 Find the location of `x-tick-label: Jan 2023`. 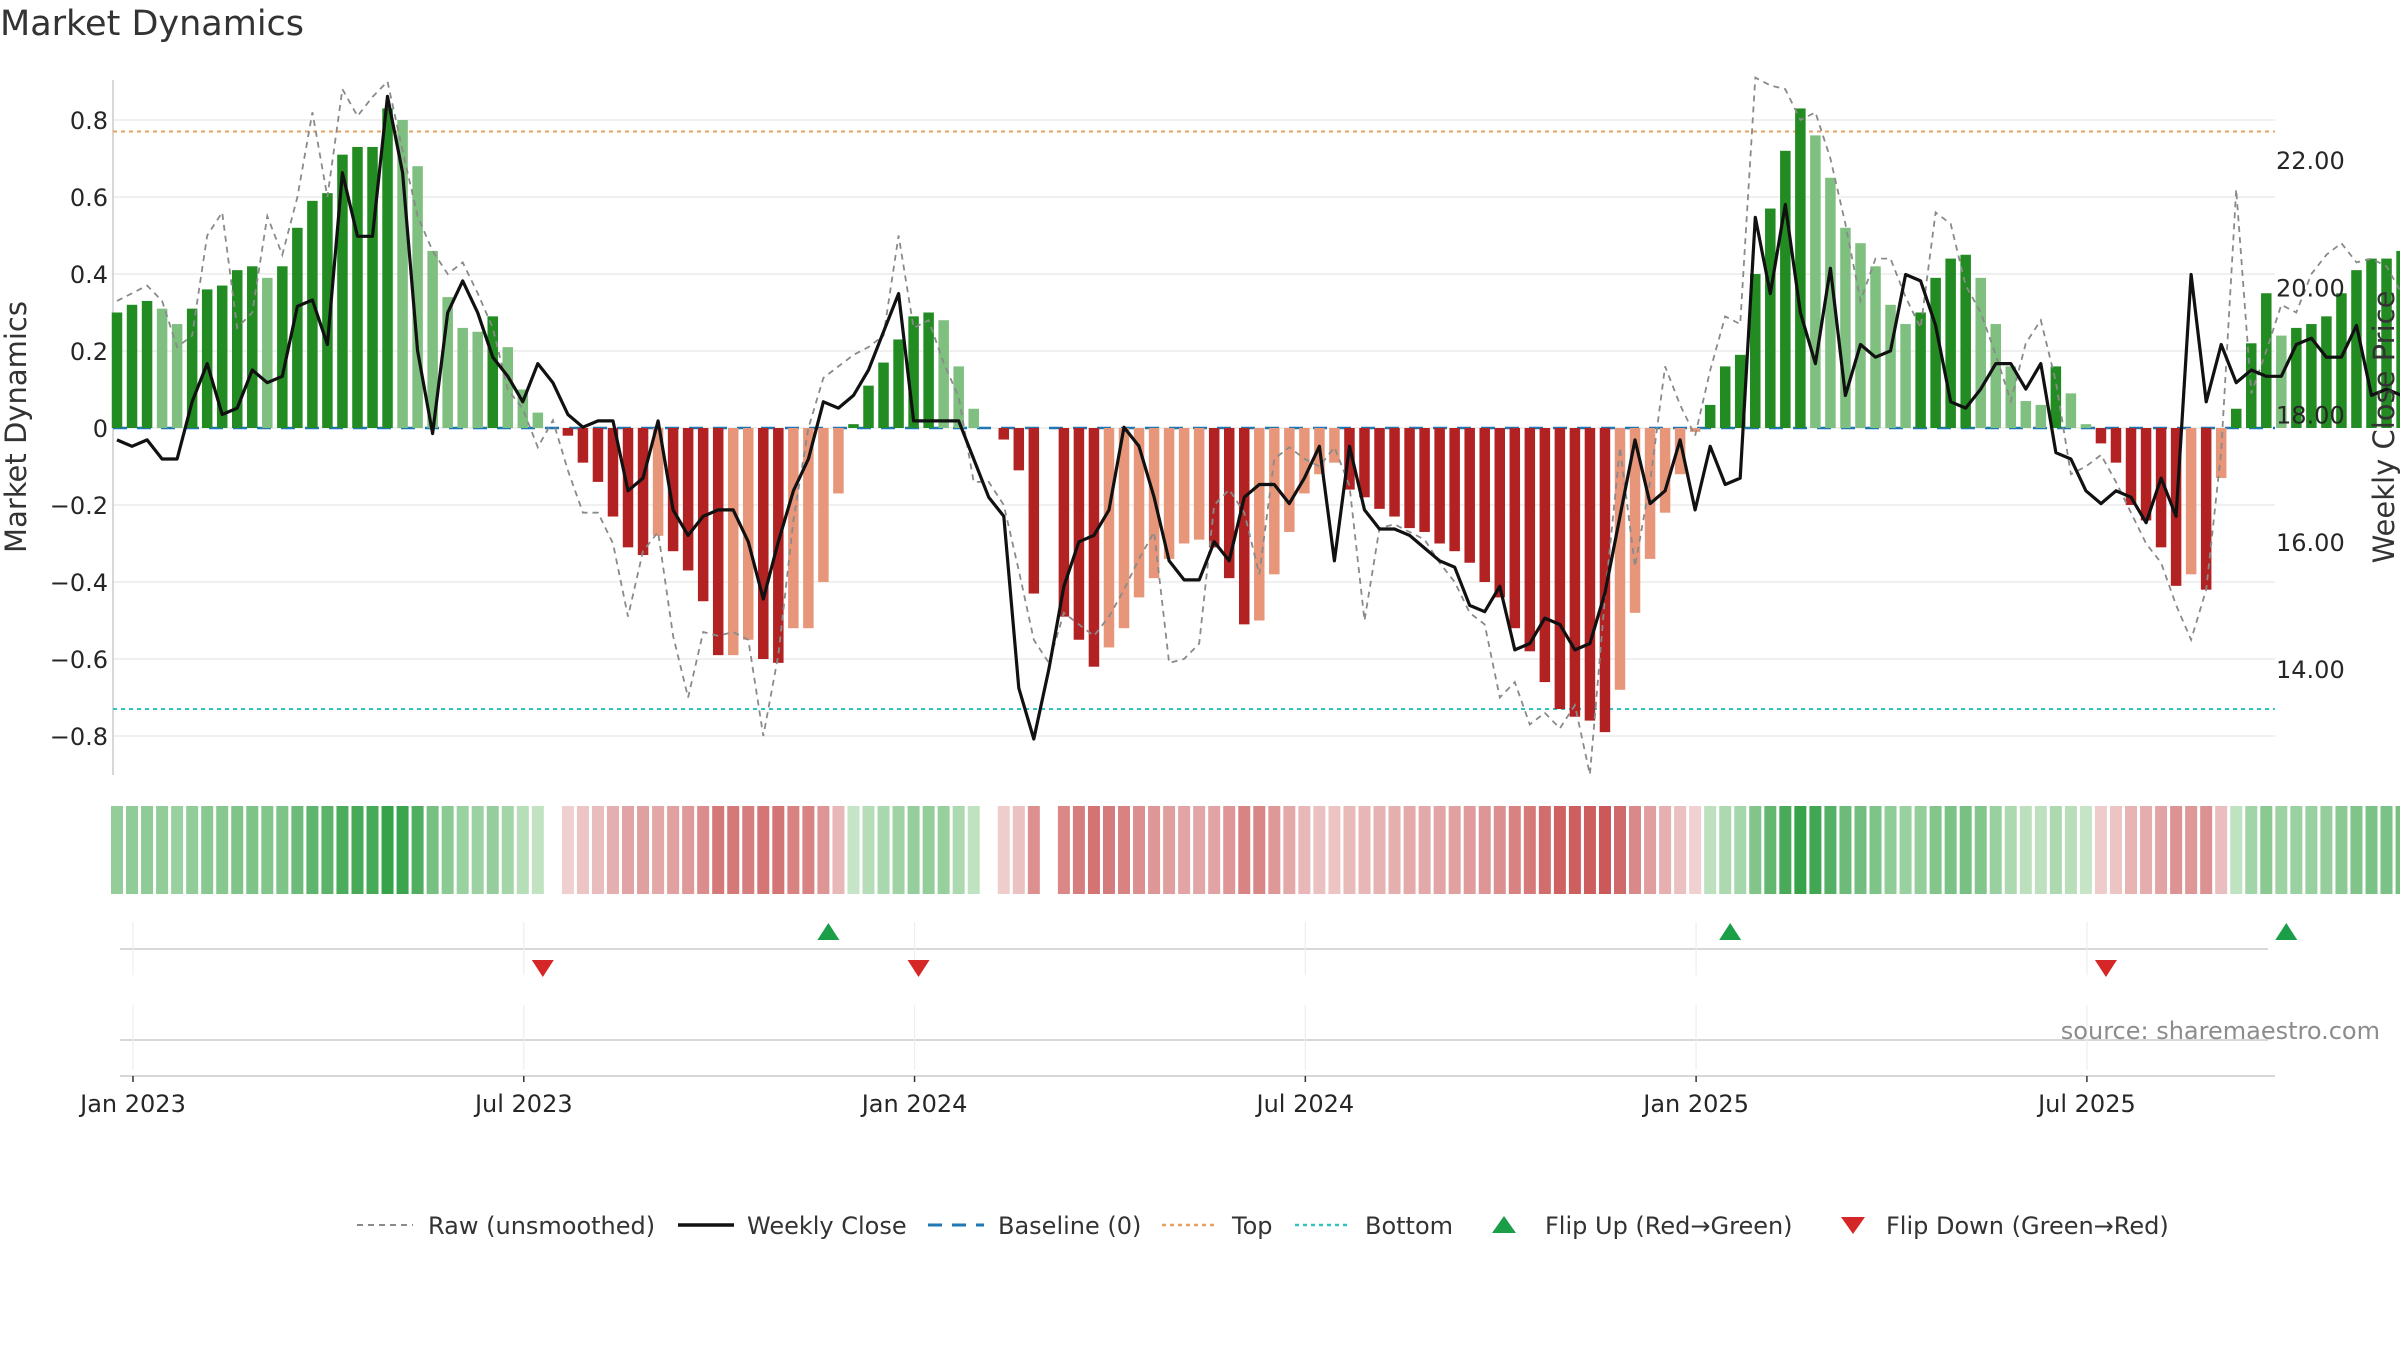

x-tick-label: Jan 2023 is located at coordinates (132, 1104).